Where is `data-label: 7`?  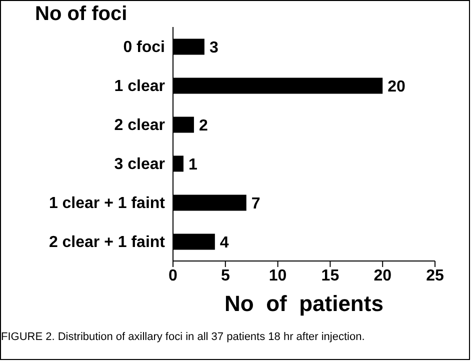
data-label: 7 is located at coordinates (255, 203).